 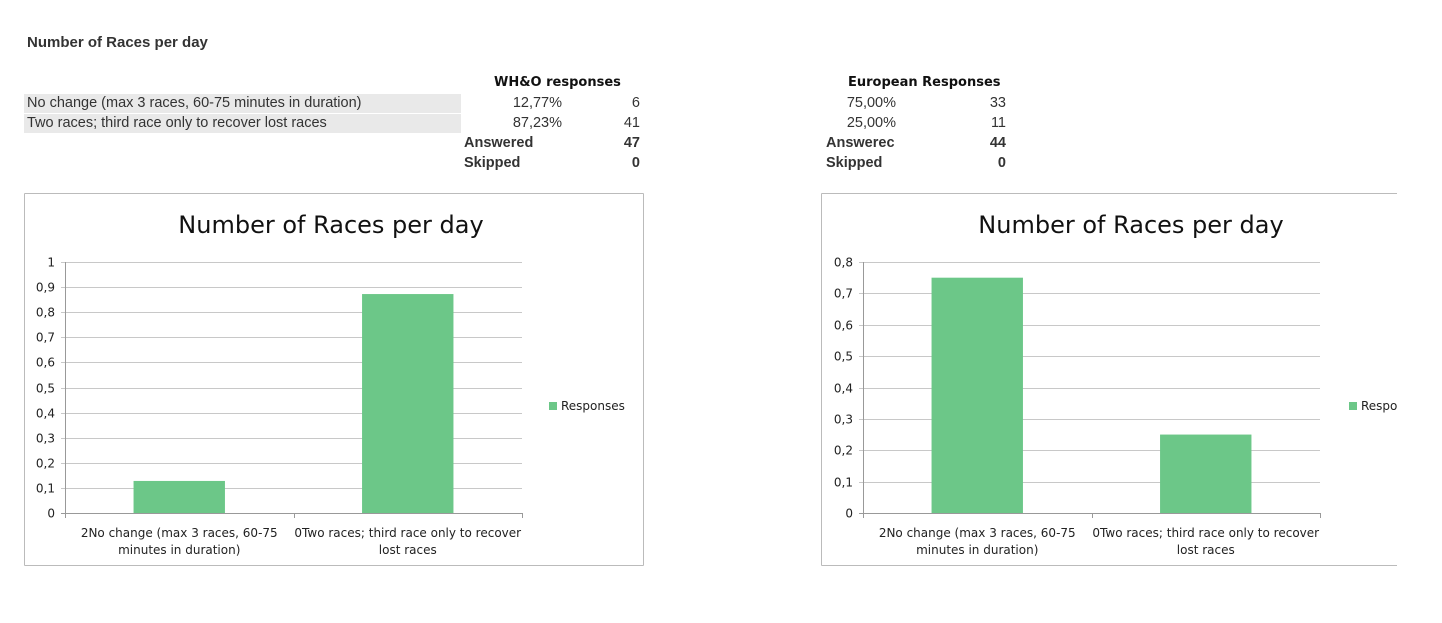 What do you see at coordinates (871, 103) in the screenshot?
I see `eu-percent-1: 75,00%` at bounding box center [871, 103].